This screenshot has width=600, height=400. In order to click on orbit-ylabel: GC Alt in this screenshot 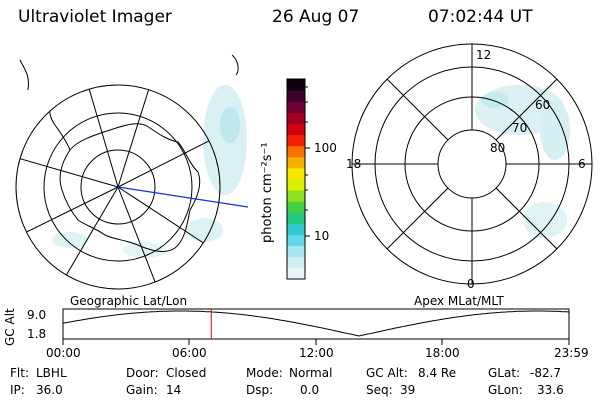, I will do `click(10, 327)`.